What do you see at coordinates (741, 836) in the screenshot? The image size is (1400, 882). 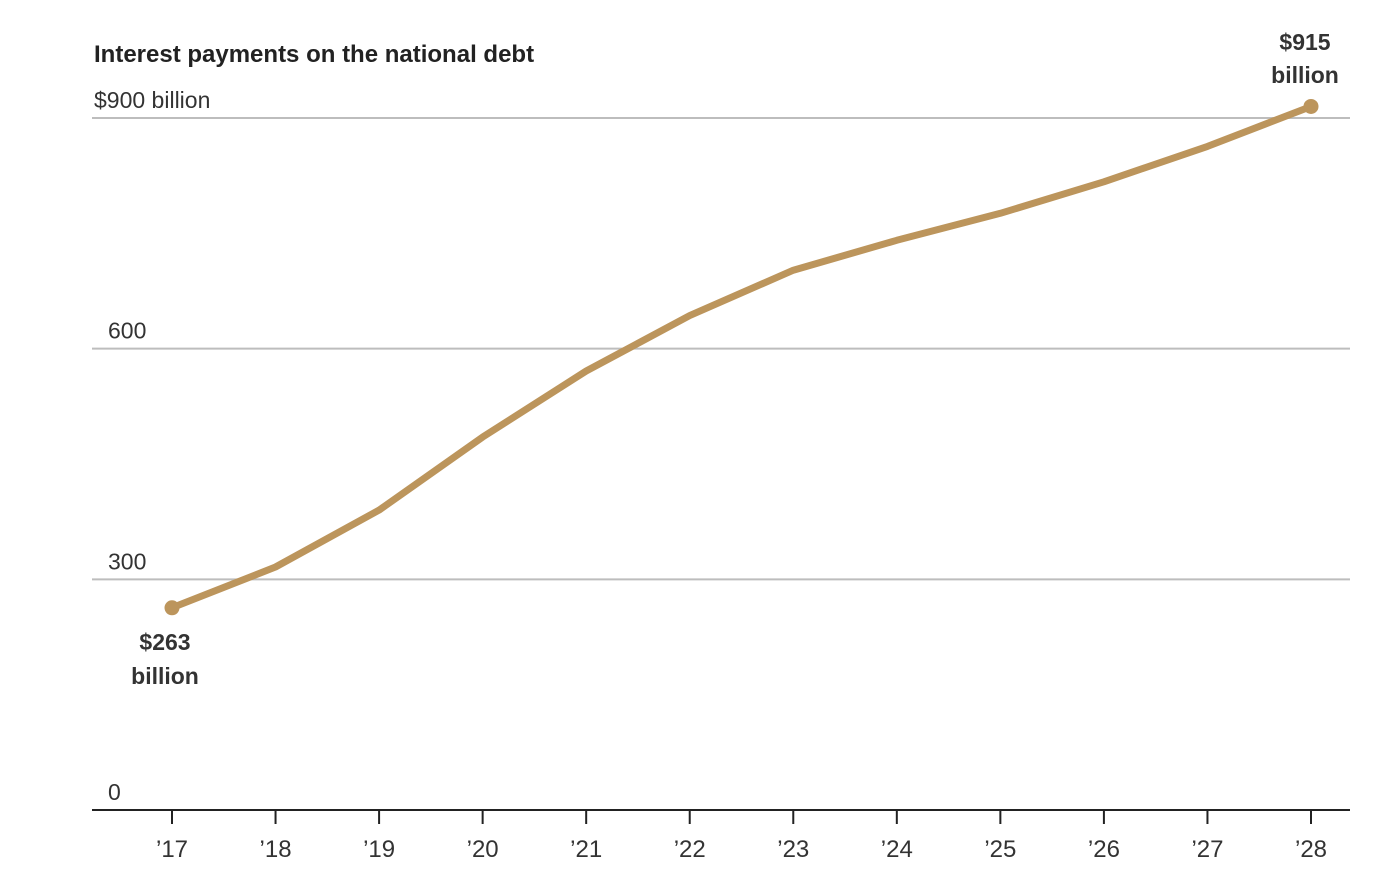 I see `x-axis: ’17 ’18 ’19 ’20 ’21 ’22 ’23 ’24 ’25 ’26 ’27 ’28` at bounding box center [741, 836].